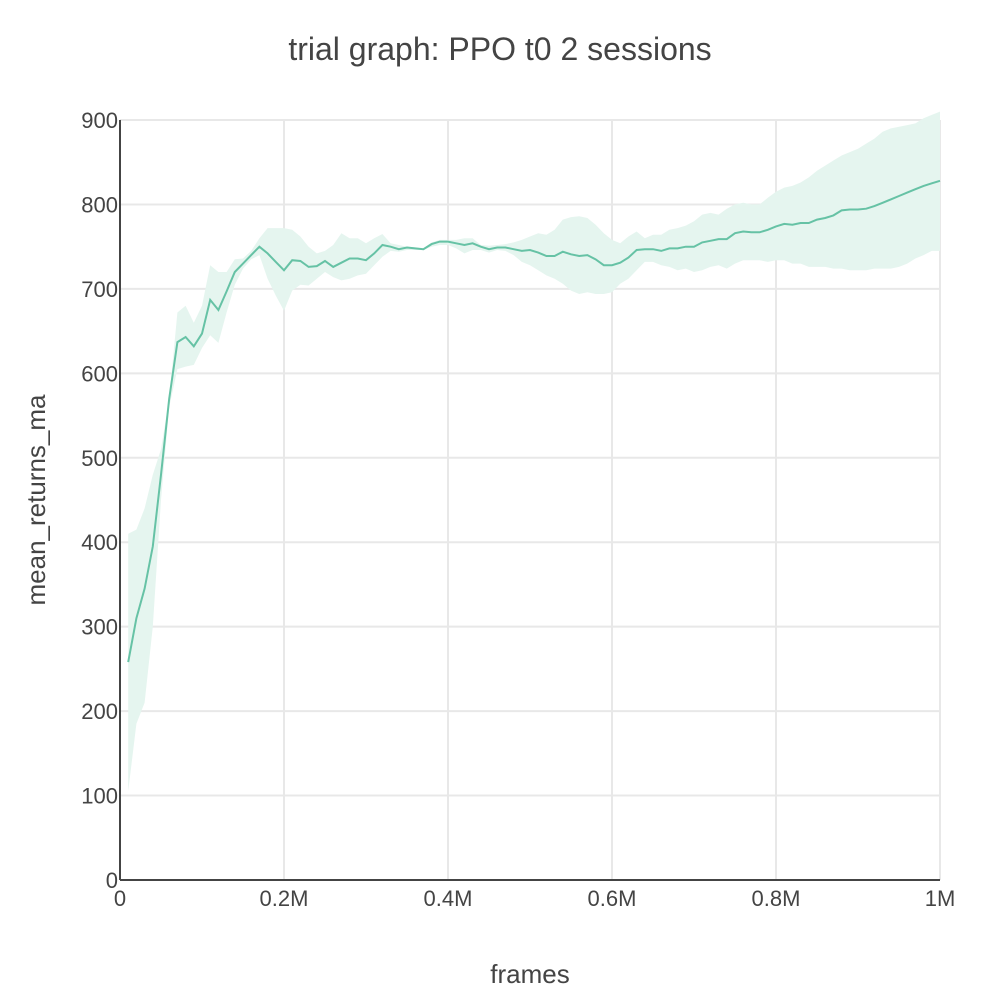 The width and height of the screenshot is (1000, 1000). Describe the element at coordinates (99, 289) in the screenshot. I see `y-tick-label: 700` at that location.